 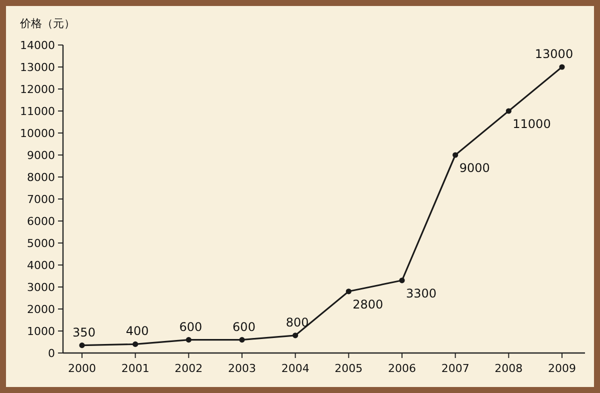 I want to click on y-tick-label: 7000, so click(x=41, y=199).